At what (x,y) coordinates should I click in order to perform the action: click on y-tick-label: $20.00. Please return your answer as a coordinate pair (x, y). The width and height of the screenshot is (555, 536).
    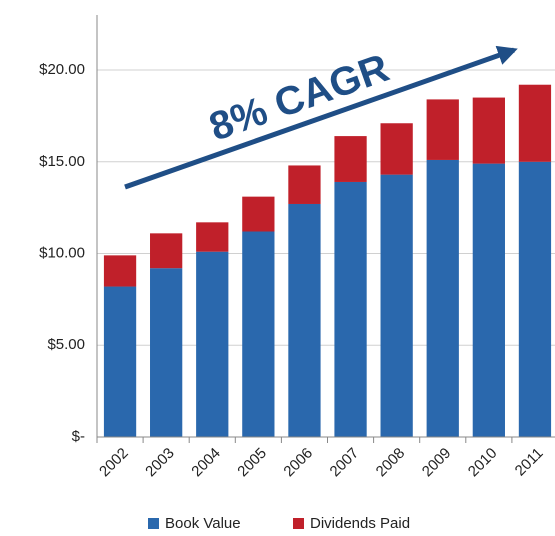
    Looking at the image, I should click on (62, 69).